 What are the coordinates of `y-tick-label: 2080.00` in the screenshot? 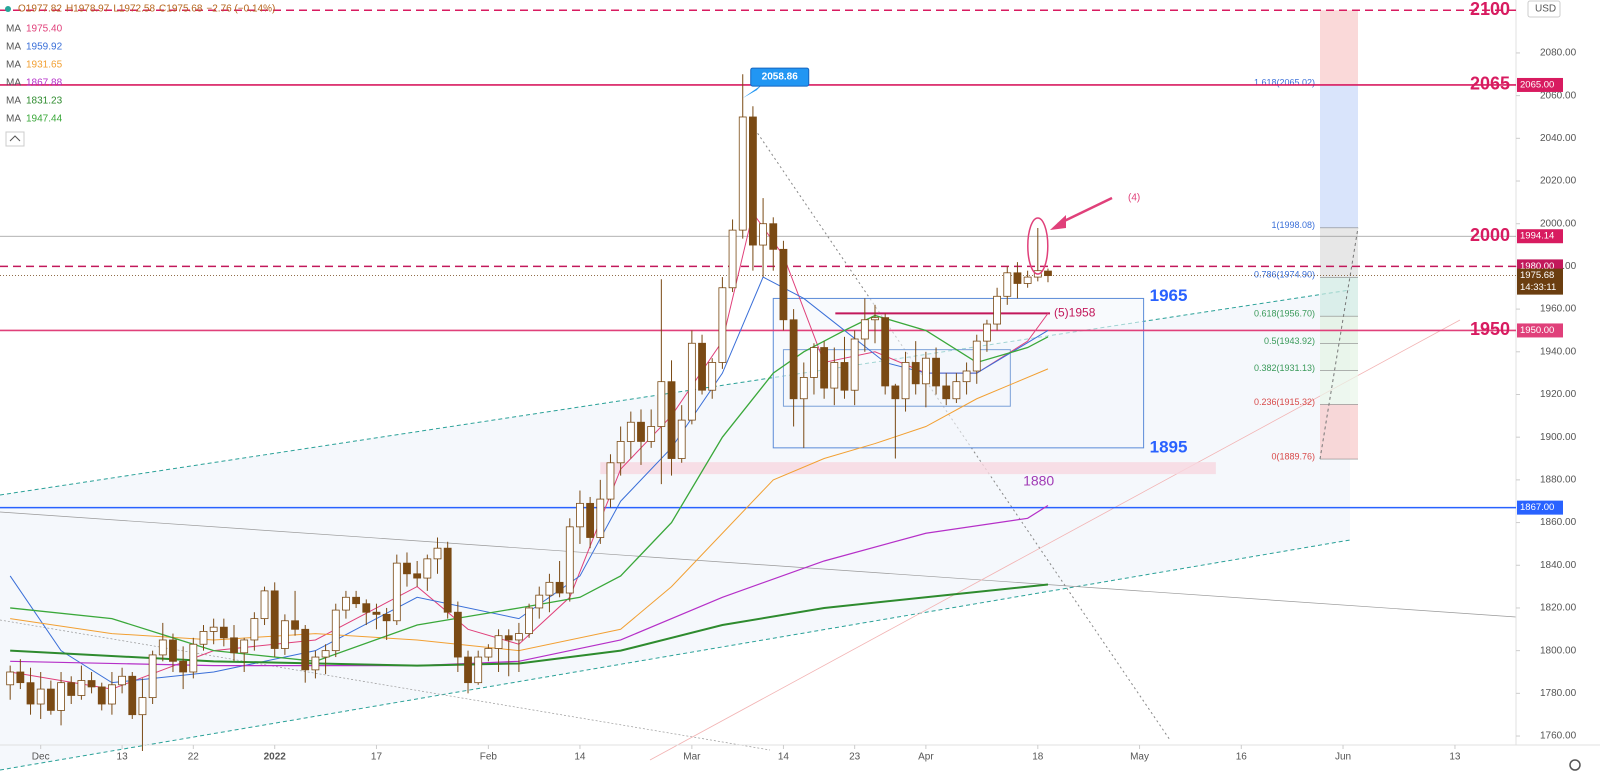 It's located at (1558, 53).